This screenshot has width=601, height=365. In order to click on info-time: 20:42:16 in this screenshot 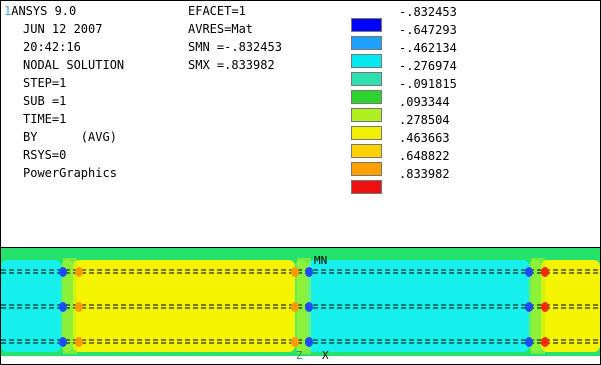, I will do `click(52, 47)`.